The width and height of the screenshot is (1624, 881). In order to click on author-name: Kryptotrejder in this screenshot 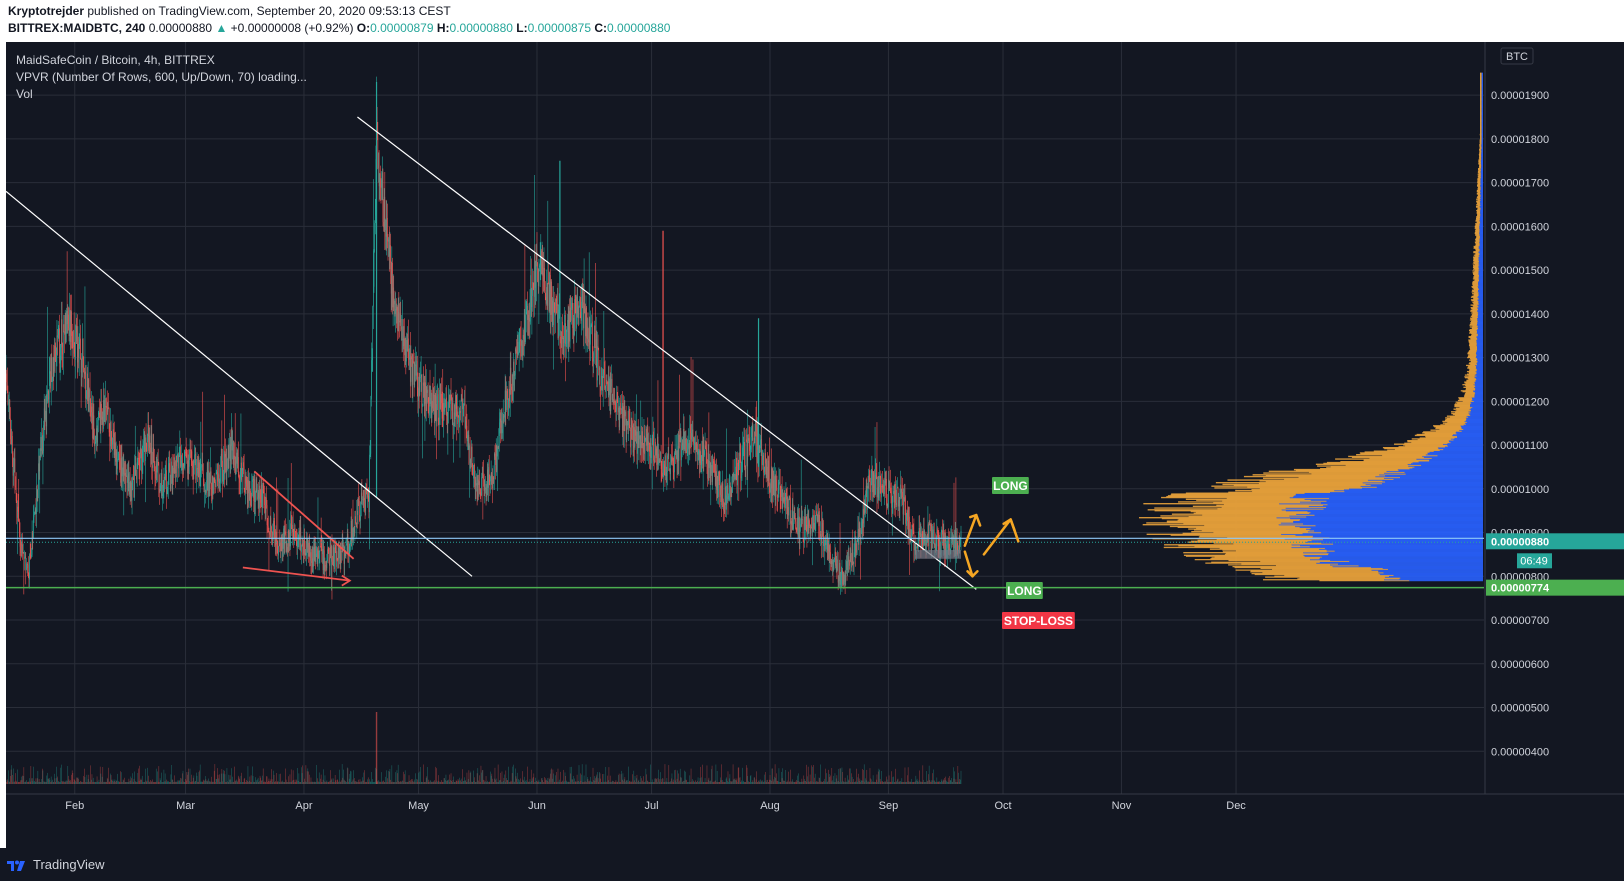, I will do `click(46, 11)`.